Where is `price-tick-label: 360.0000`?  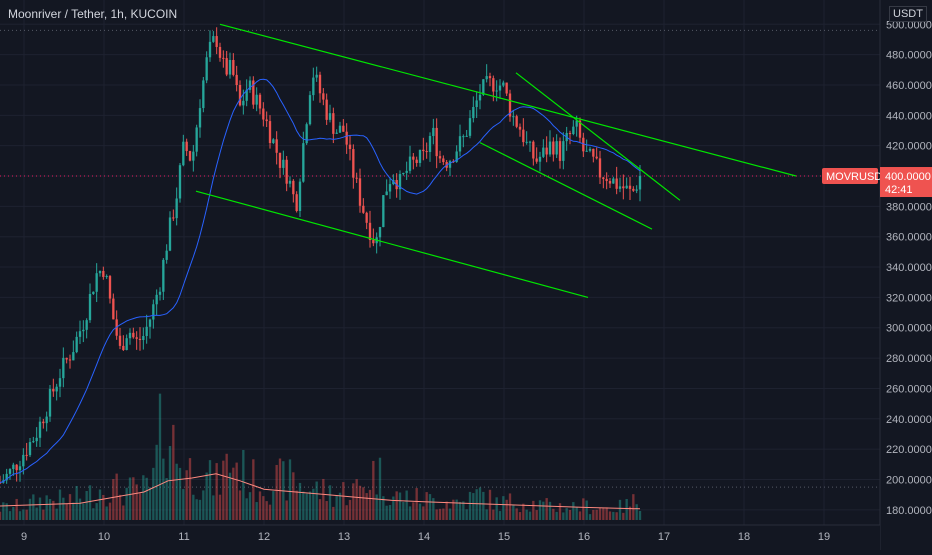 price-tick-label: 360.0000 is located at coordinates (909, 238).